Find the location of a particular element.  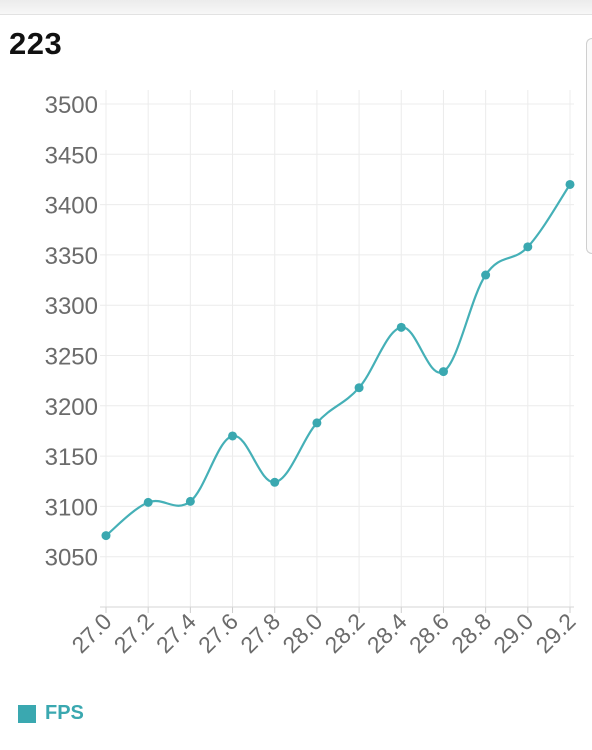

data-point-fps-27.0 is located at coordinates (106, 536).